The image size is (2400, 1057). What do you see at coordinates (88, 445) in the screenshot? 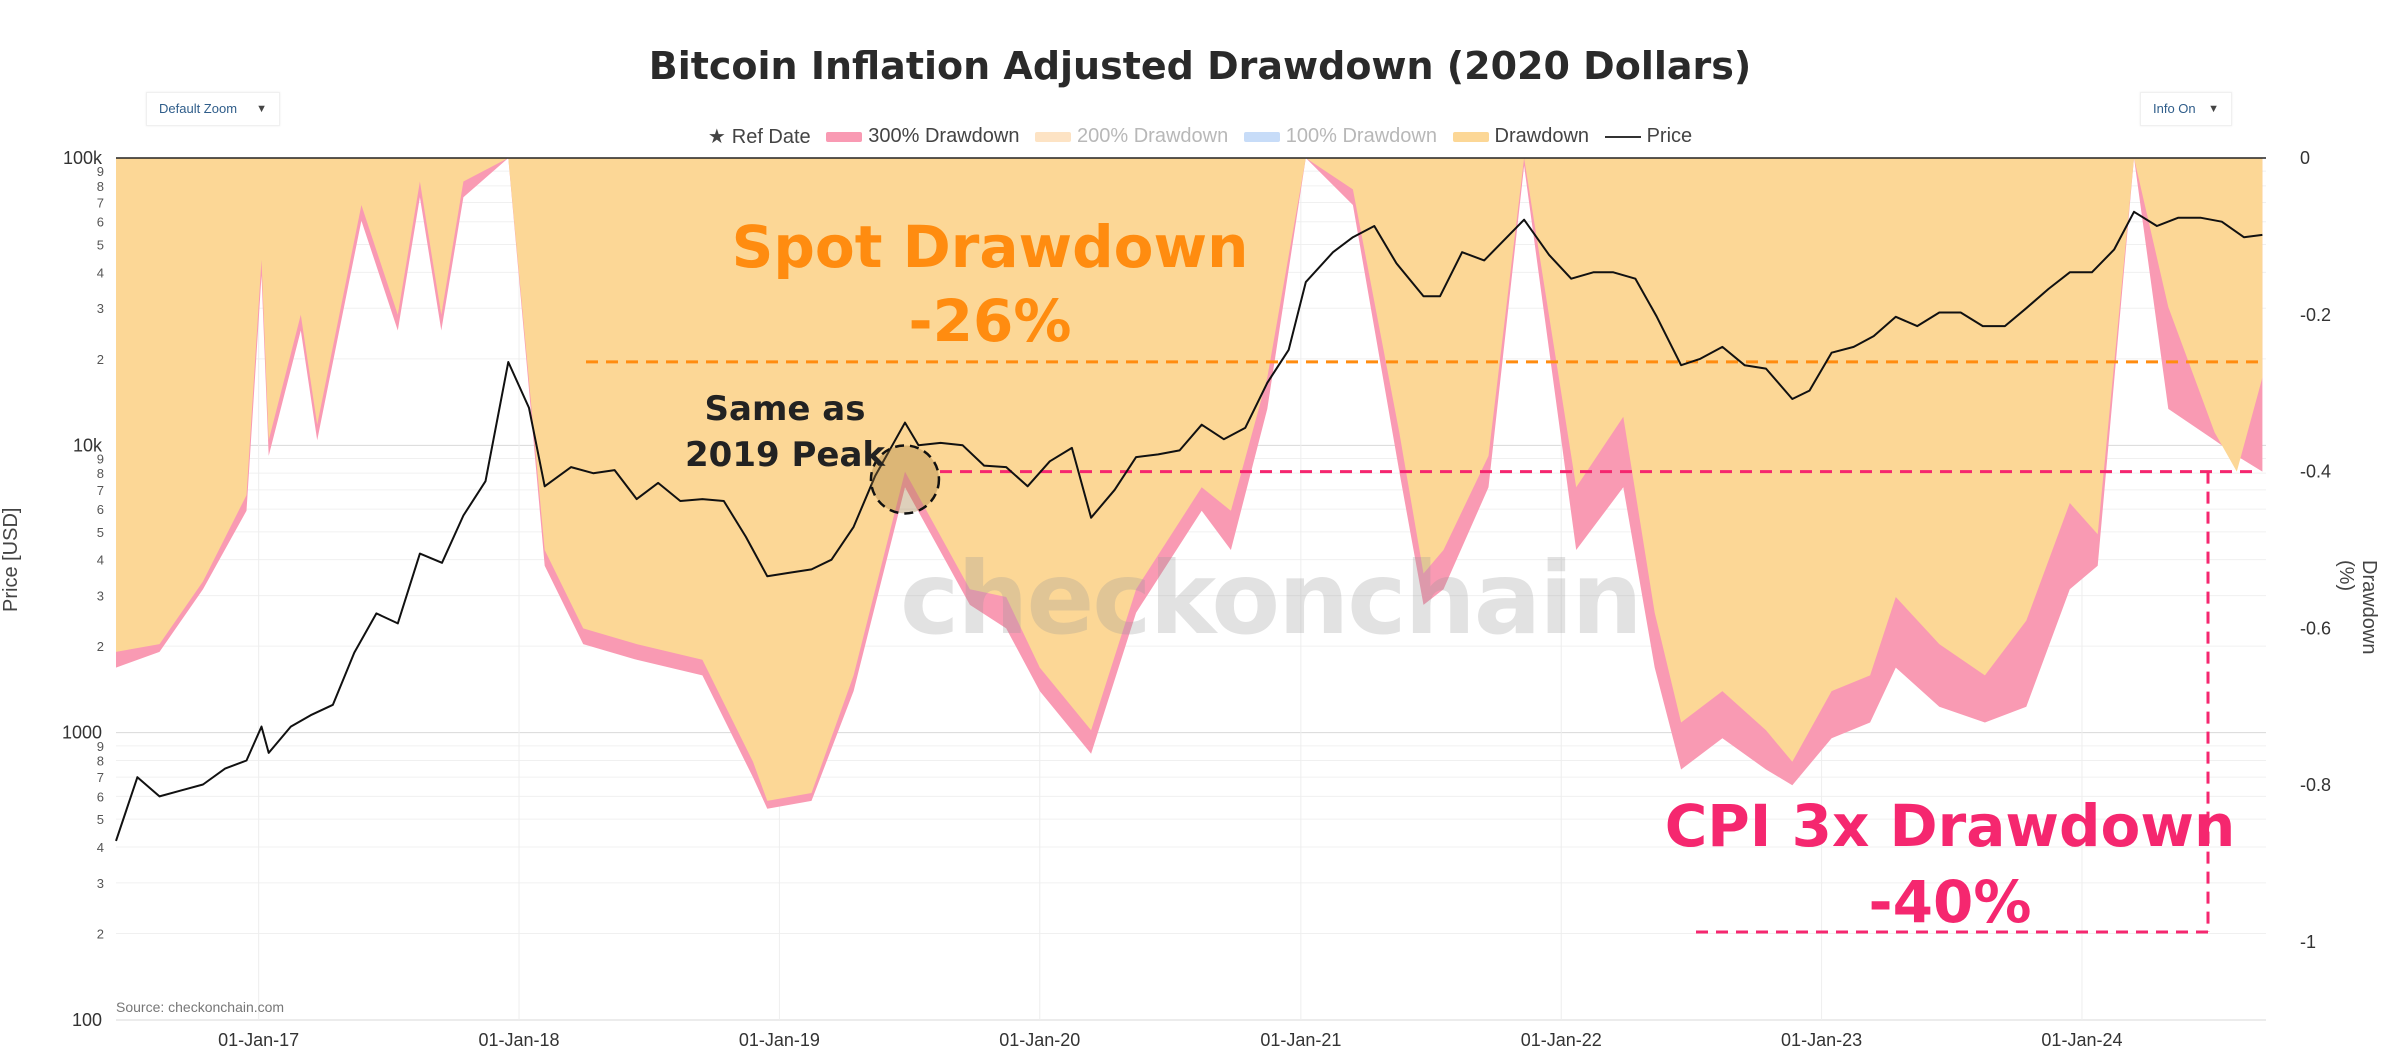
I see `y-tick-label: 10k` at bounding box center [88, 445].